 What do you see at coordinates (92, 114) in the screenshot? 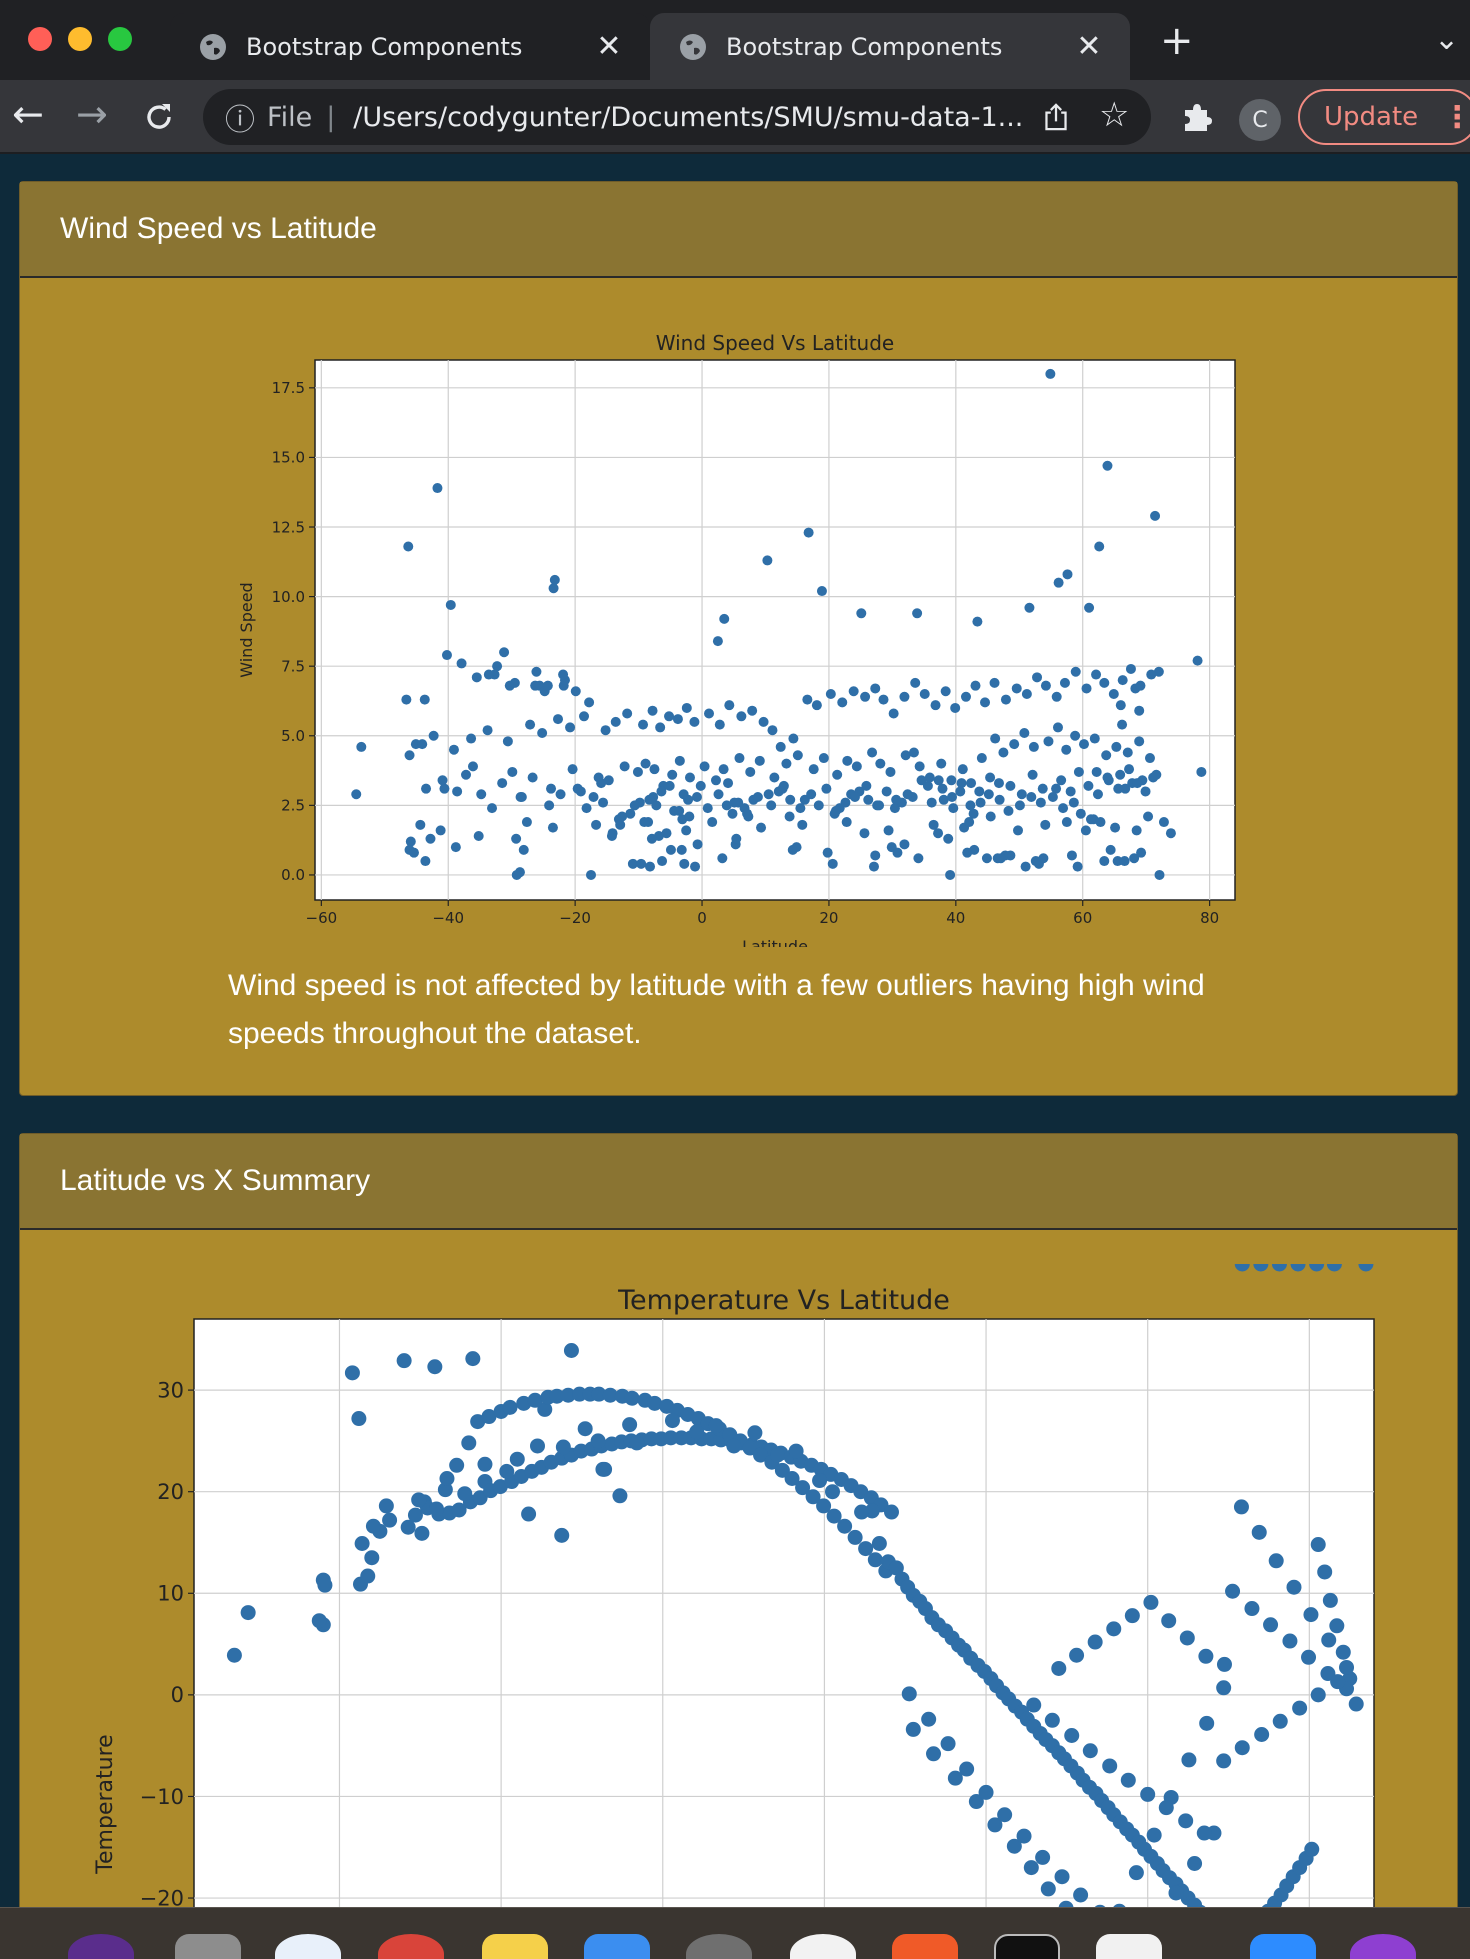
I see `forward-button: →` at bounding box center [92, 114].